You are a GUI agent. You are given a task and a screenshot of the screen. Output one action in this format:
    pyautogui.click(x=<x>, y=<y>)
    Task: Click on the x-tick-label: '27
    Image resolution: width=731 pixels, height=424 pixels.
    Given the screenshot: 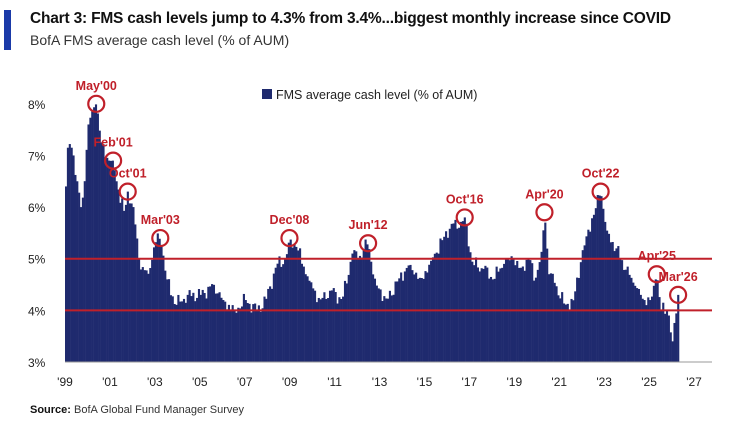 What is the action you would take?
    pyautogui.click(x=694, y=382)
    